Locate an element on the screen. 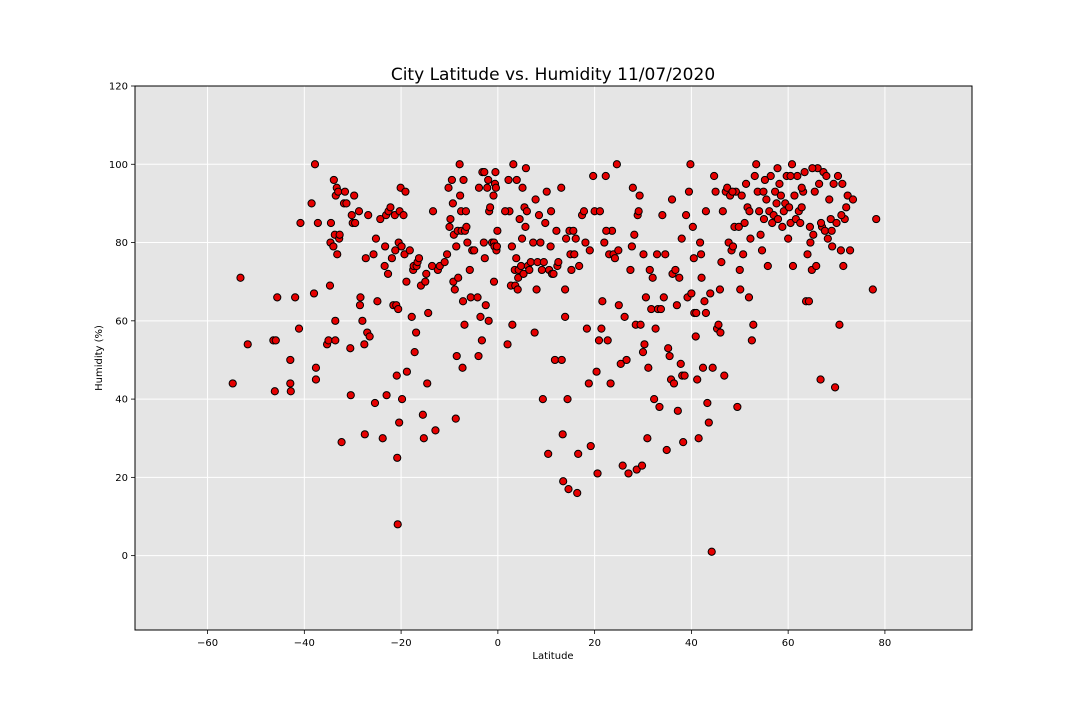 The width and height of the screenshot is (1080, 720). y-axis-label: Humidity (%) is located at coordinates (99, 358).